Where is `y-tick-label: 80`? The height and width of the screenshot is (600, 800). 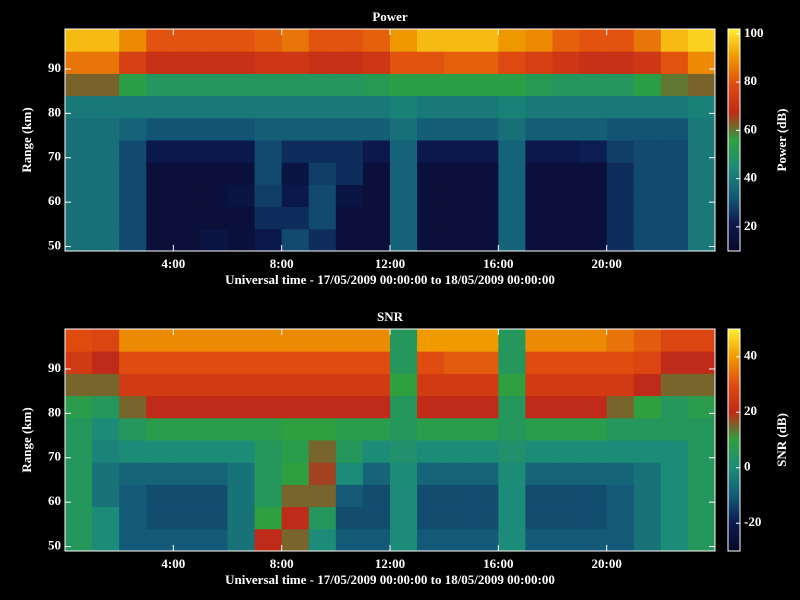
y-tick-label: 80 is located at coordinates (54, 111).